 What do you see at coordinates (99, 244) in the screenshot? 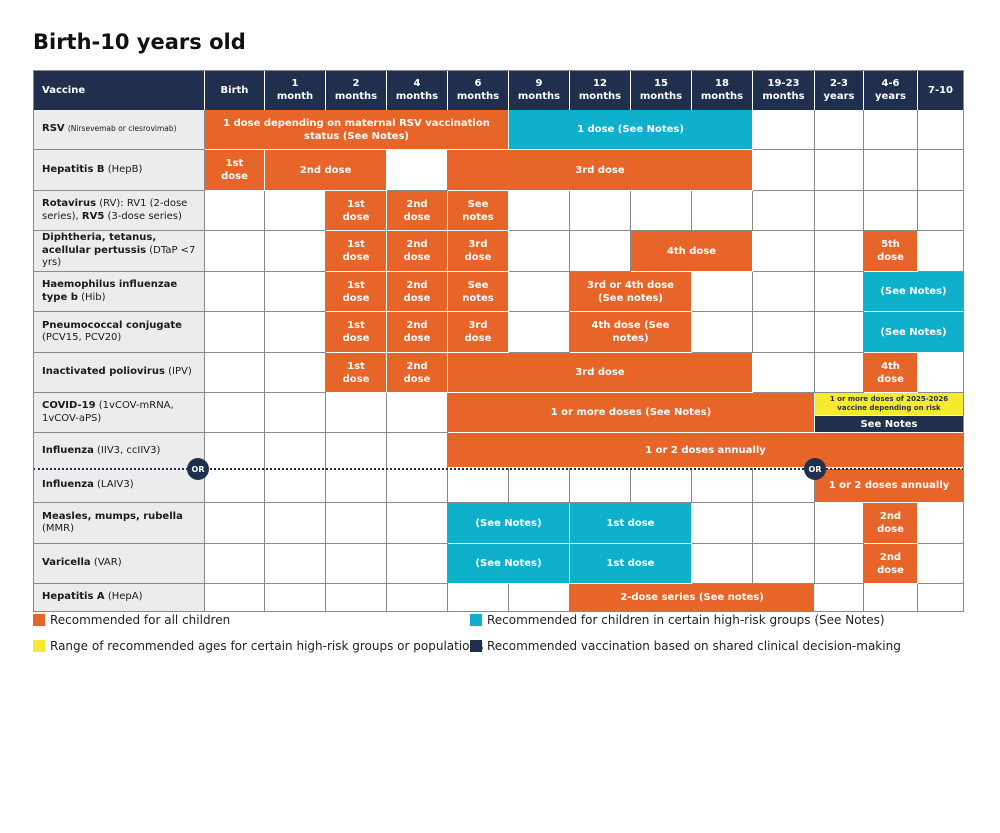
I see `vaccine-name: Diphtheria, tetanus, acellular pertussis` at bounding box center [99, 244].